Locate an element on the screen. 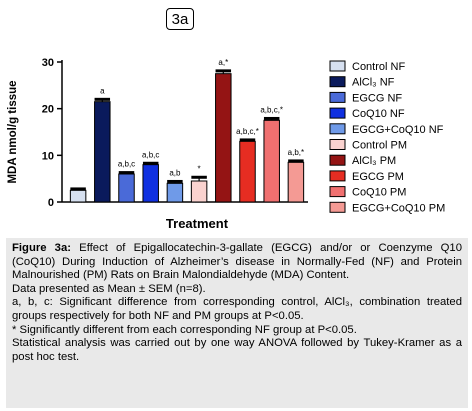 This screenshot has height=411, width=472. legend-label: AlCl₃ PM is located at coordinates (374, 161).